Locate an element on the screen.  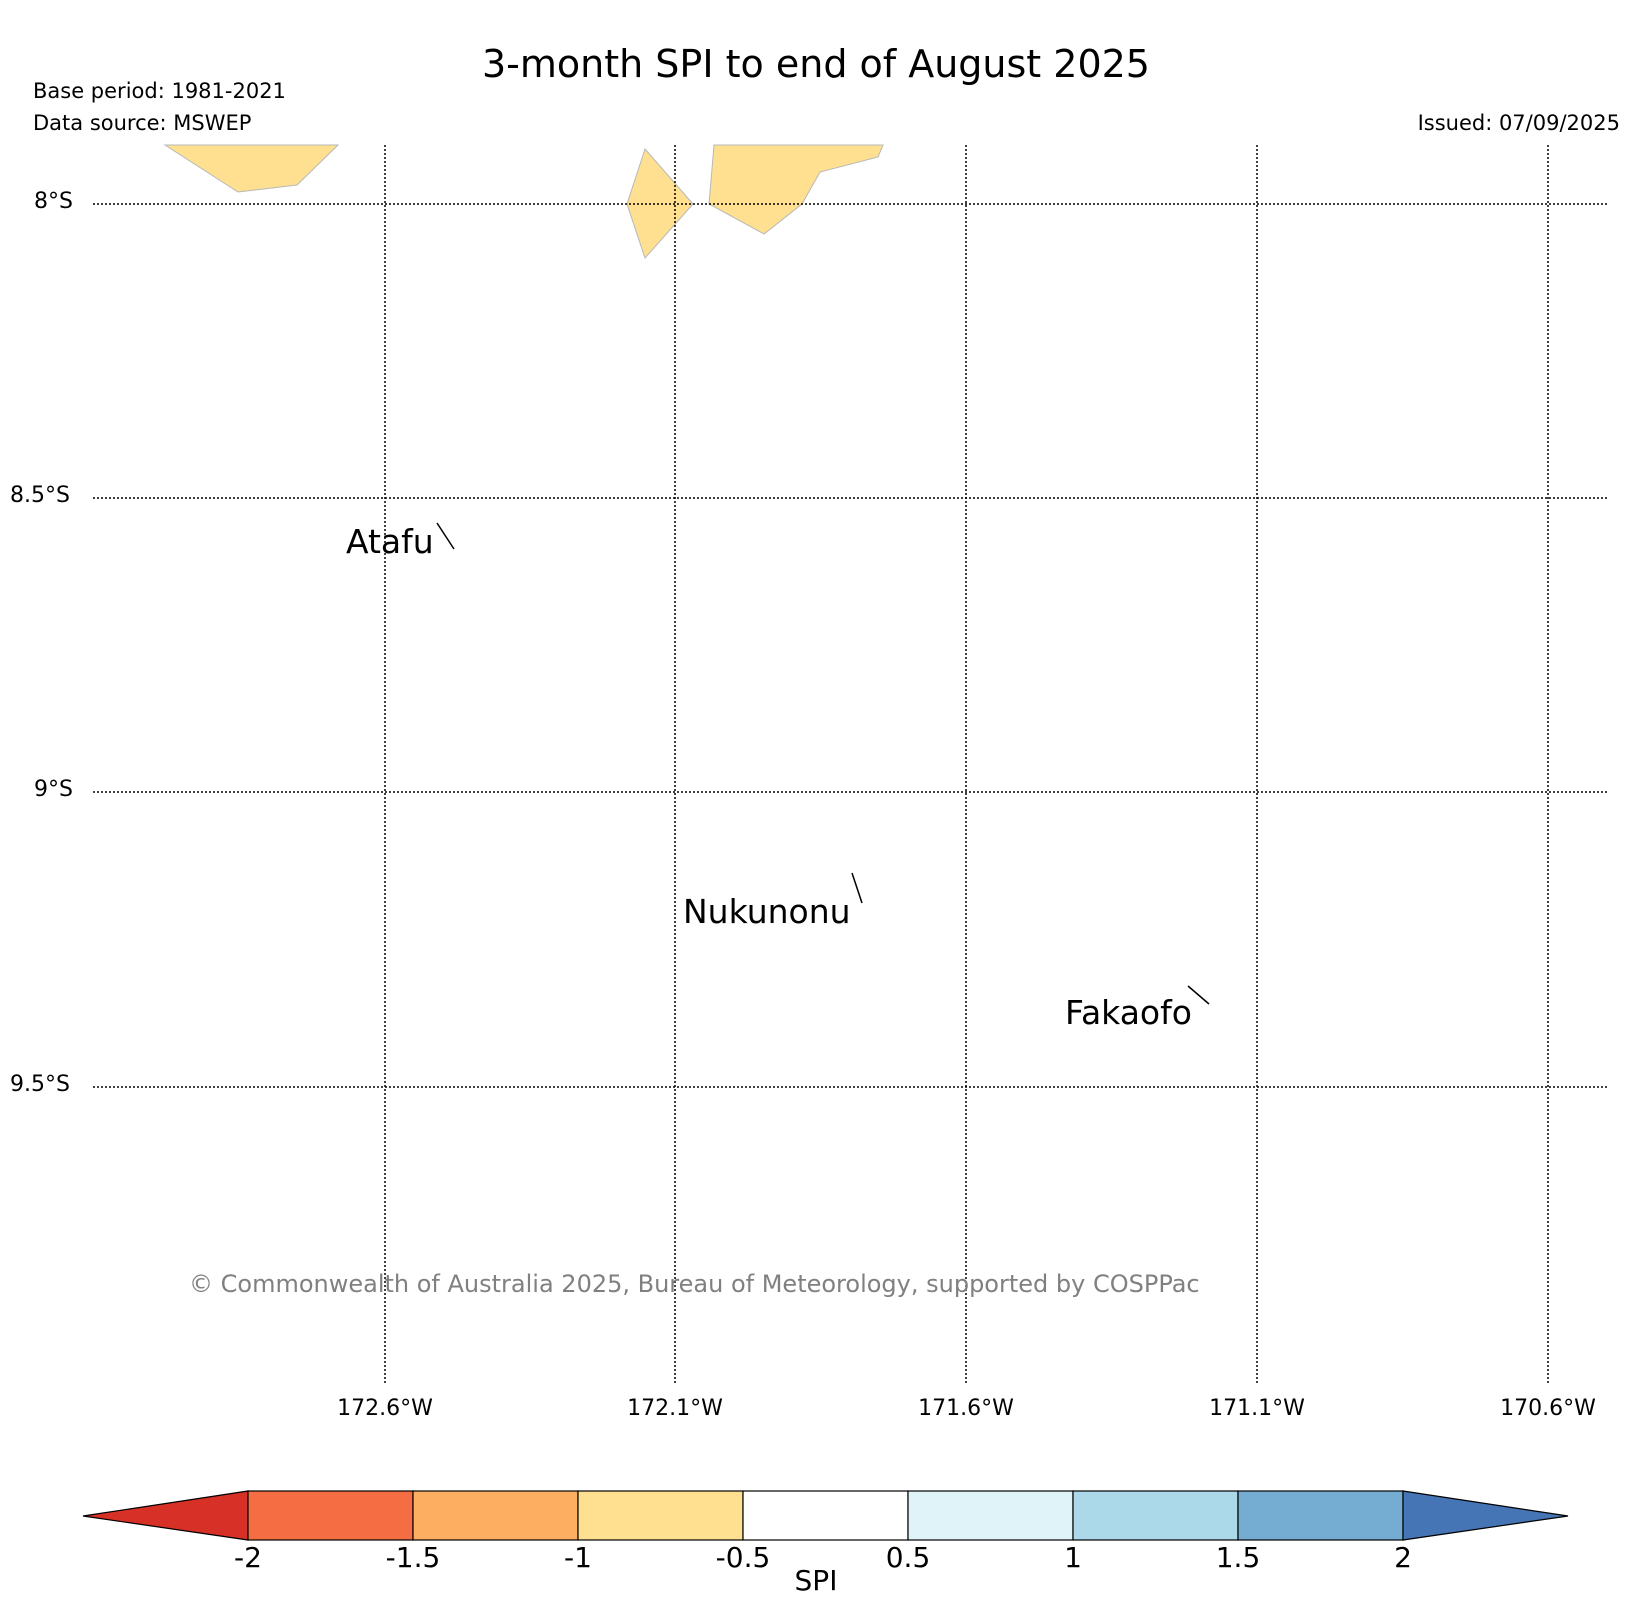
map-title: 3-month SPI to end of August 2025 is located at coordinates (816, 64).